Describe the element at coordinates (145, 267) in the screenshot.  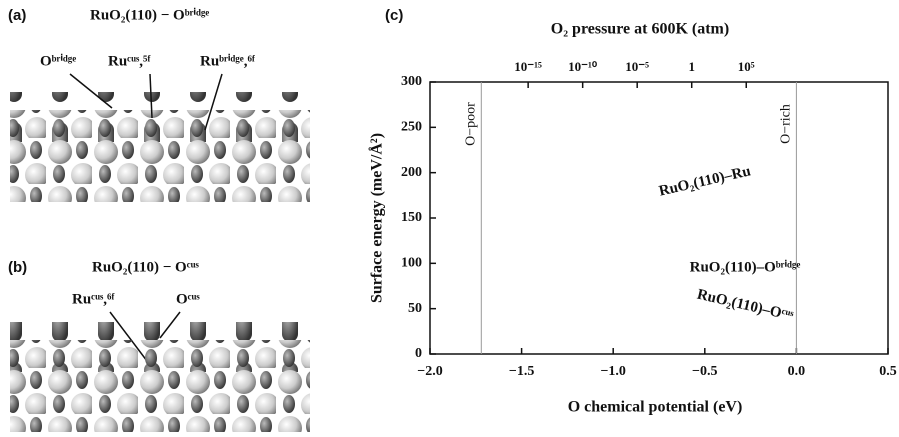
I see `panel-title: RuO₂(110) − Oᶜᵘˢ` at that location.